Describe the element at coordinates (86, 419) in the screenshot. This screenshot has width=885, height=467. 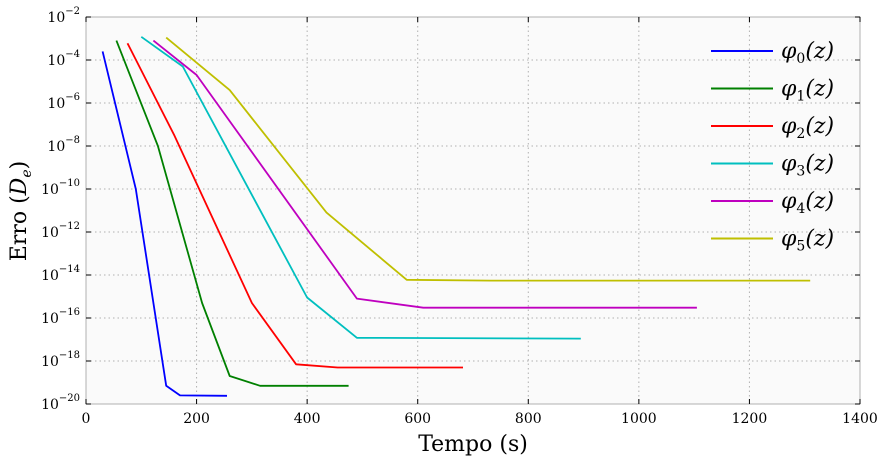
I see `x-tick-label: 0` at that location.